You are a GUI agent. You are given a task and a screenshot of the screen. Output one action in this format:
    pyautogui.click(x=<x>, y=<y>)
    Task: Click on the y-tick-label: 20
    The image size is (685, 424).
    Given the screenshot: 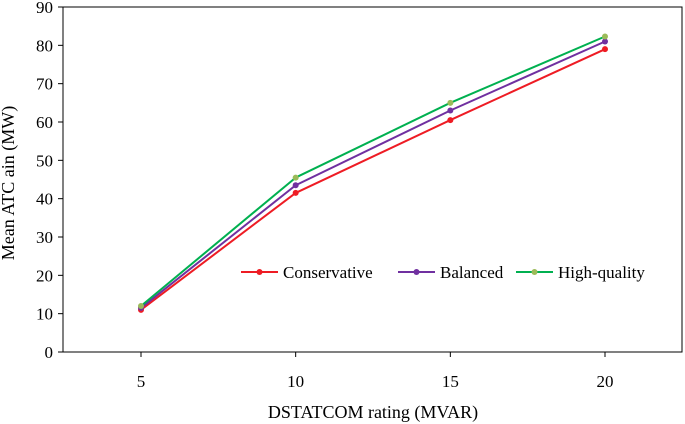 What is the action you would take?
    pyautogui.click(x=44, y=275)
    